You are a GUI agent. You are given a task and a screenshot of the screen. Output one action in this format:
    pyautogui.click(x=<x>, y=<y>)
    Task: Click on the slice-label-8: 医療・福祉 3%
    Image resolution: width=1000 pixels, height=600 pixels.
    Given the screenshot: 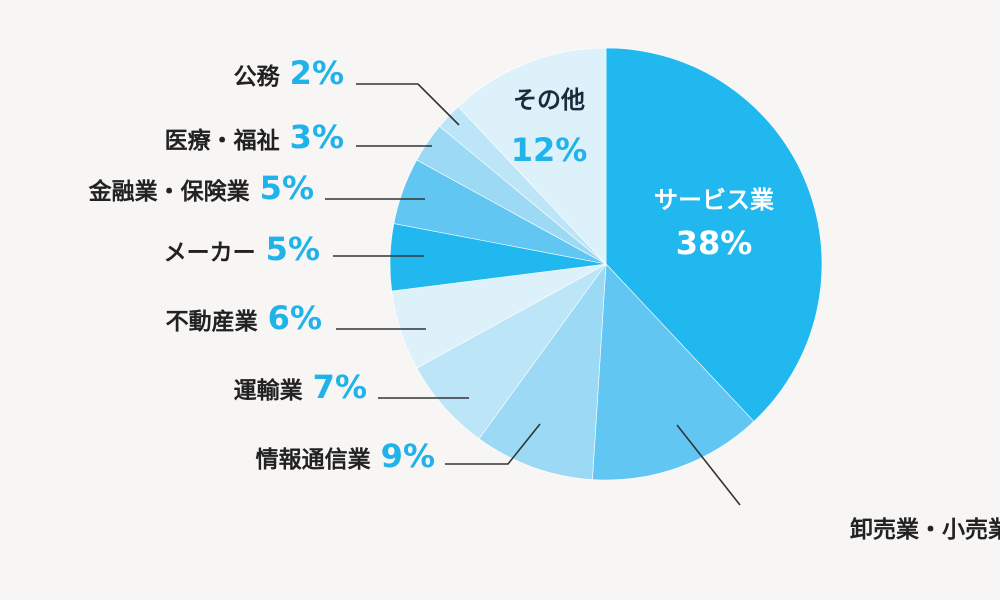 What is the action you would take?
    pyautogui.click(x=254, y=137)
    